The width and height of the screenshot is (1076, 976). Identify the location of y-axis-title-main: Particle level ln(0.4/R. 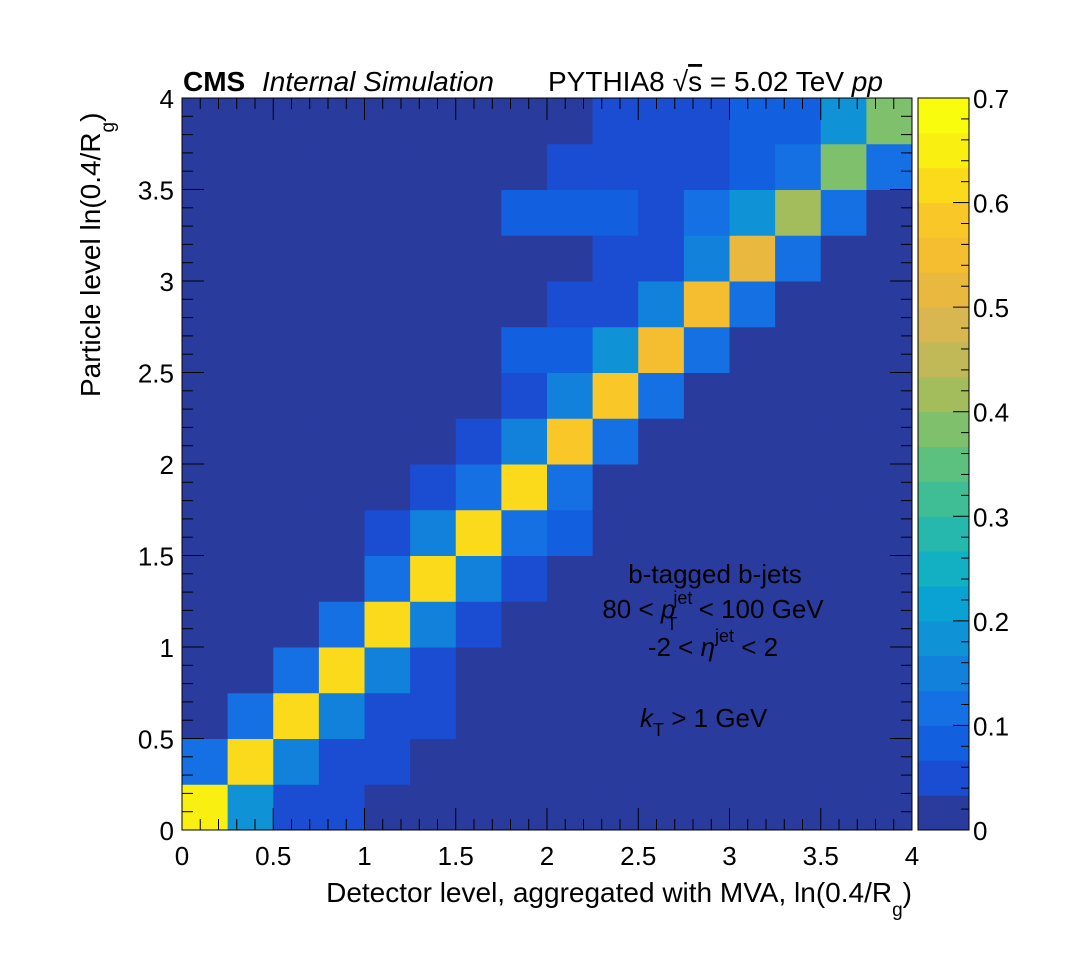
(90, 264).